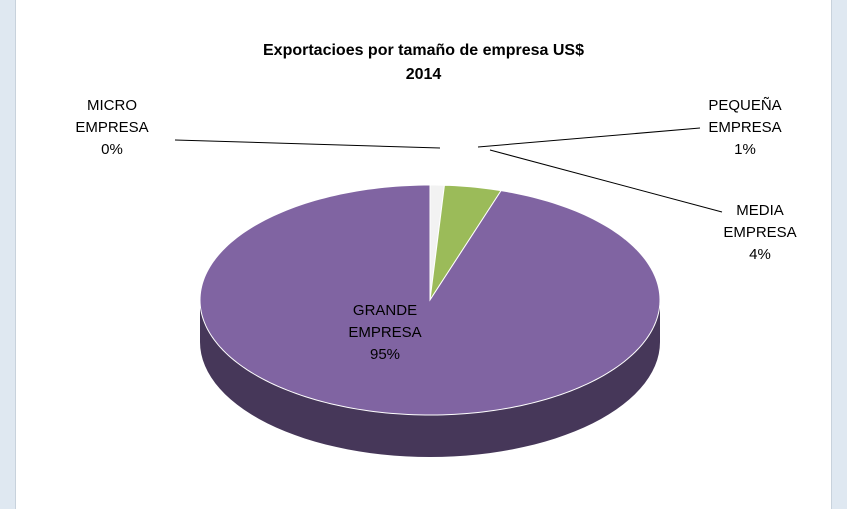 This screenshot has width=847, height=509. I want to click on chart-title: Exportacioes por tamaño de empresa US$, so click(423, 50).